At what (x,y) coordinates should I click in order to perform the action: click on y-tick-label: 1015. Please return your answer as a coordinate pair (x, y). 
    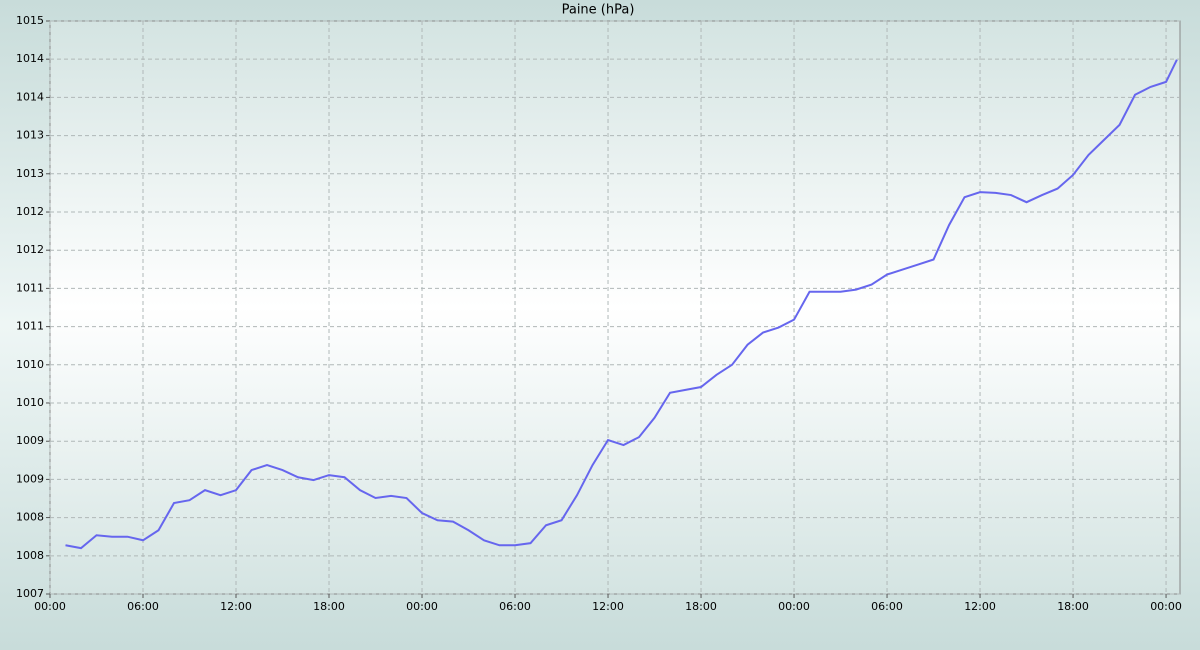
    Looking at the image, I should click on (30, 20).